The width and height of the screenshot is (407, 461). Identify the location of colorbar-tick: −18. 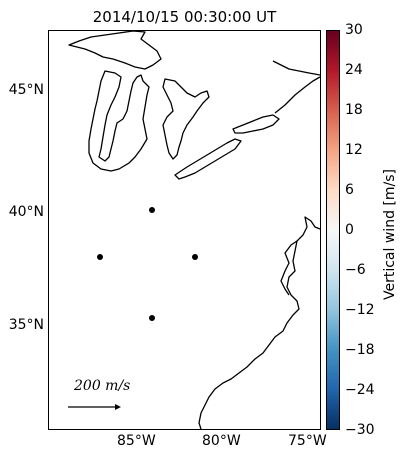
(360, 350).